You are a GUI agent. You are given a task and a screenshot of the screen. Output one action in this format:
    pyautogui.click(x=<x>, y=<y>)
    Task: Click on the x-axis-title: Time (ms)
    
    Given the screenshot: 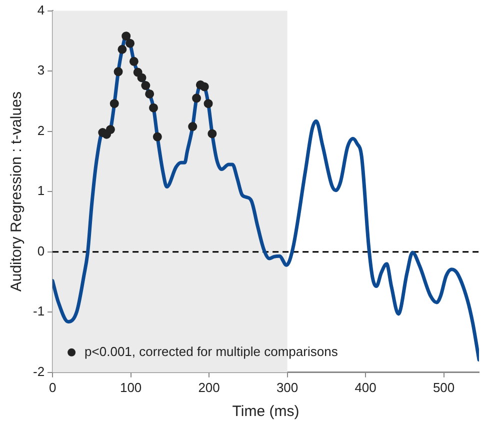 What is the action you would take?
    pyautogui.click(x=266, y=411)
    